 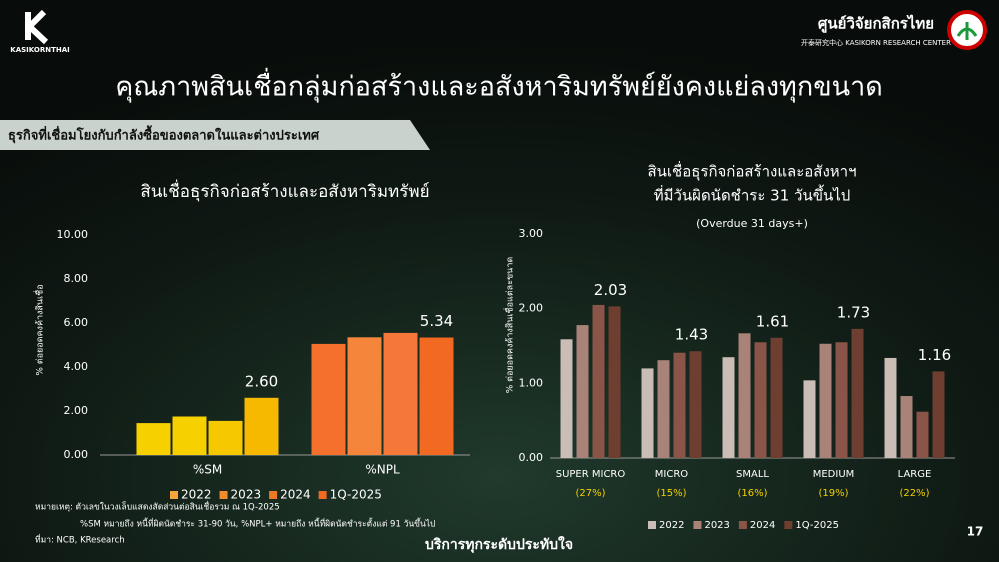 I want to click on value-label: 1.16, so click(x=934, y=355).